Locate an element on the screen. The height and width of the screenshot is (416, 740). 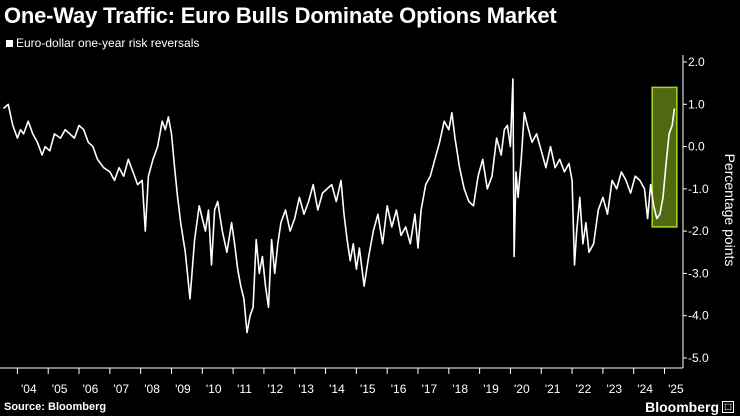
x-tick-label: '24 is located at coordinates (645, 389).